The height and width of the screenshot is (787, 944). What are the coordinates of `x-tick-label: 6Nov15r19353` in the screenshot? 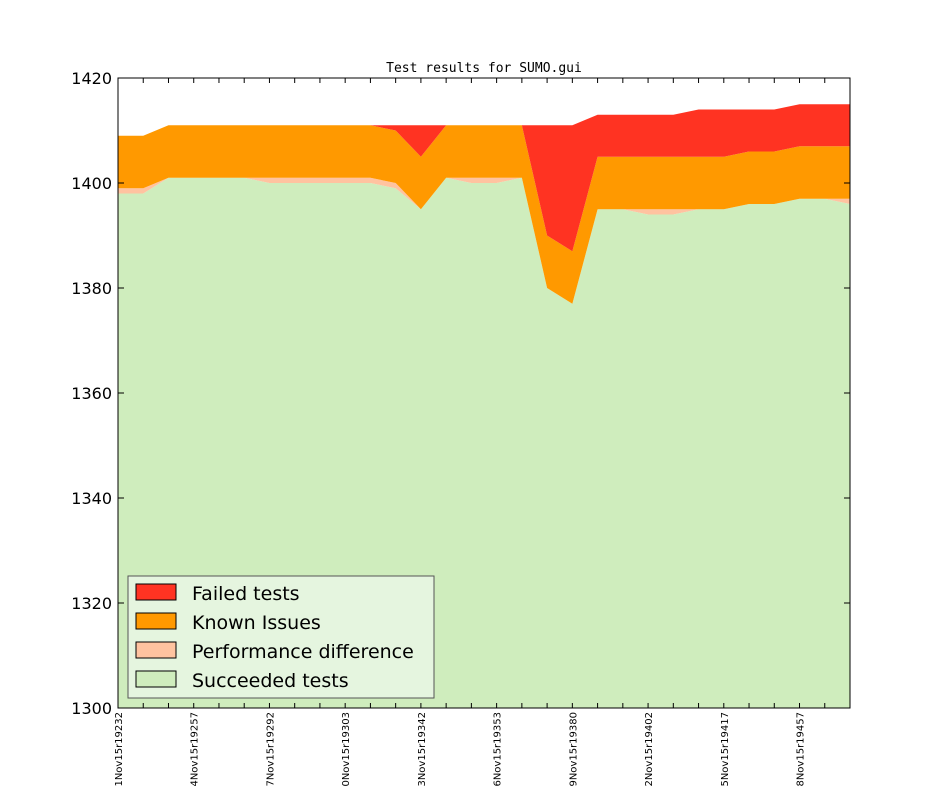 It's located at (498, 749).